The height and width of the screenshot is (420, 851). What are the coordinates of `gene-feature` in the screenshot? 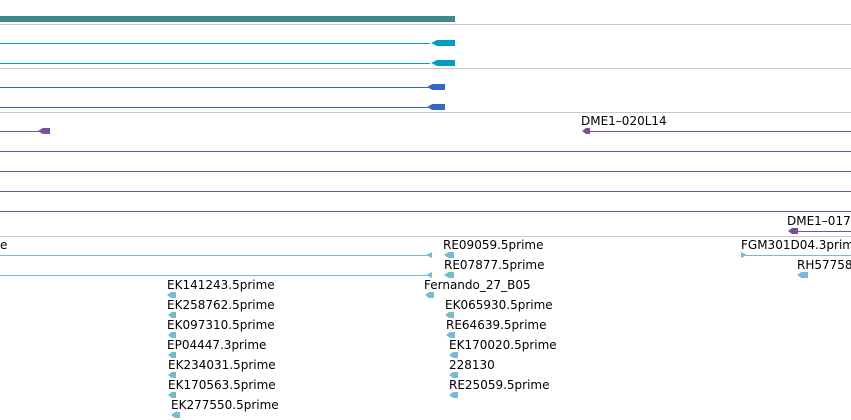 It's located at (227, 19).